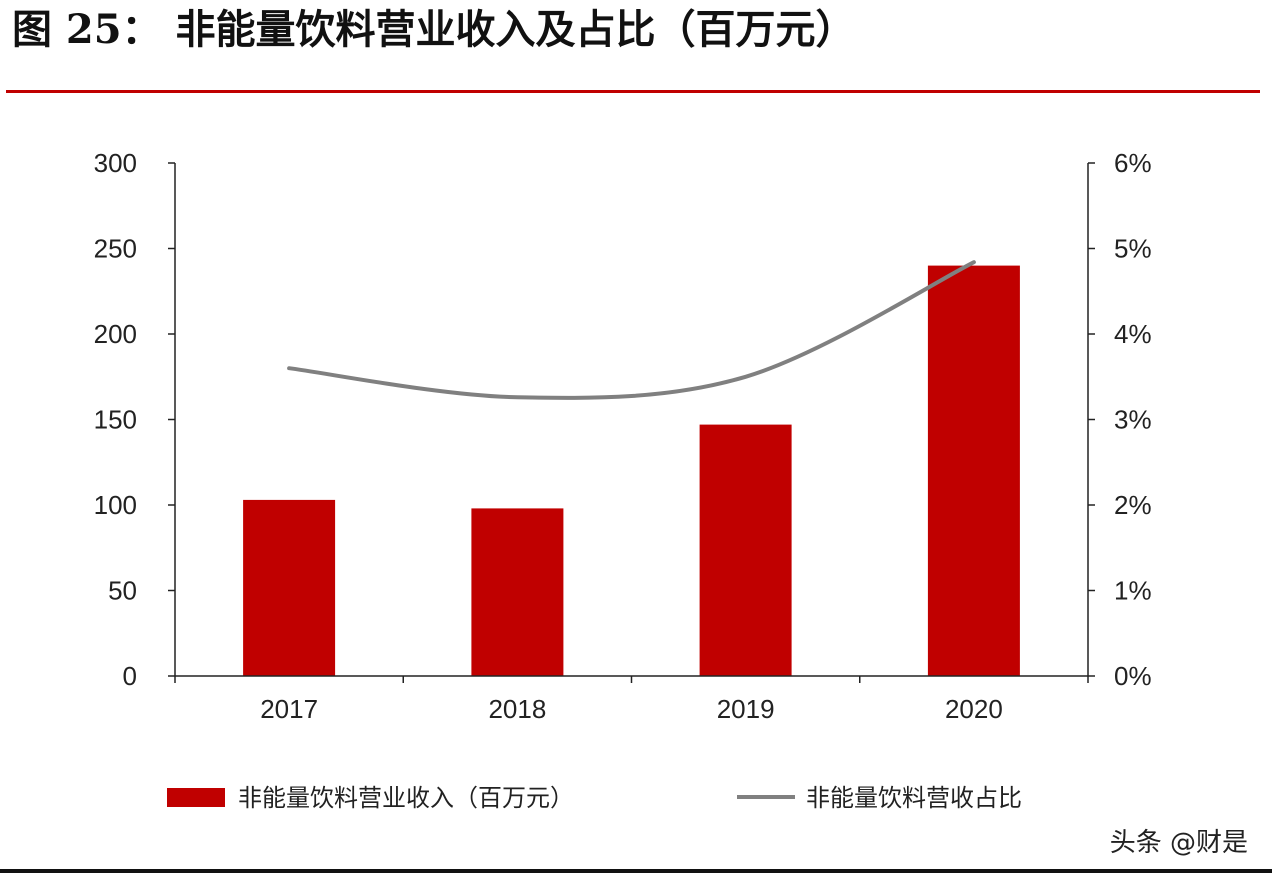 The width and height of the screenshot is (1272, 880). I want to click on bar-2020, so click(973, 470).